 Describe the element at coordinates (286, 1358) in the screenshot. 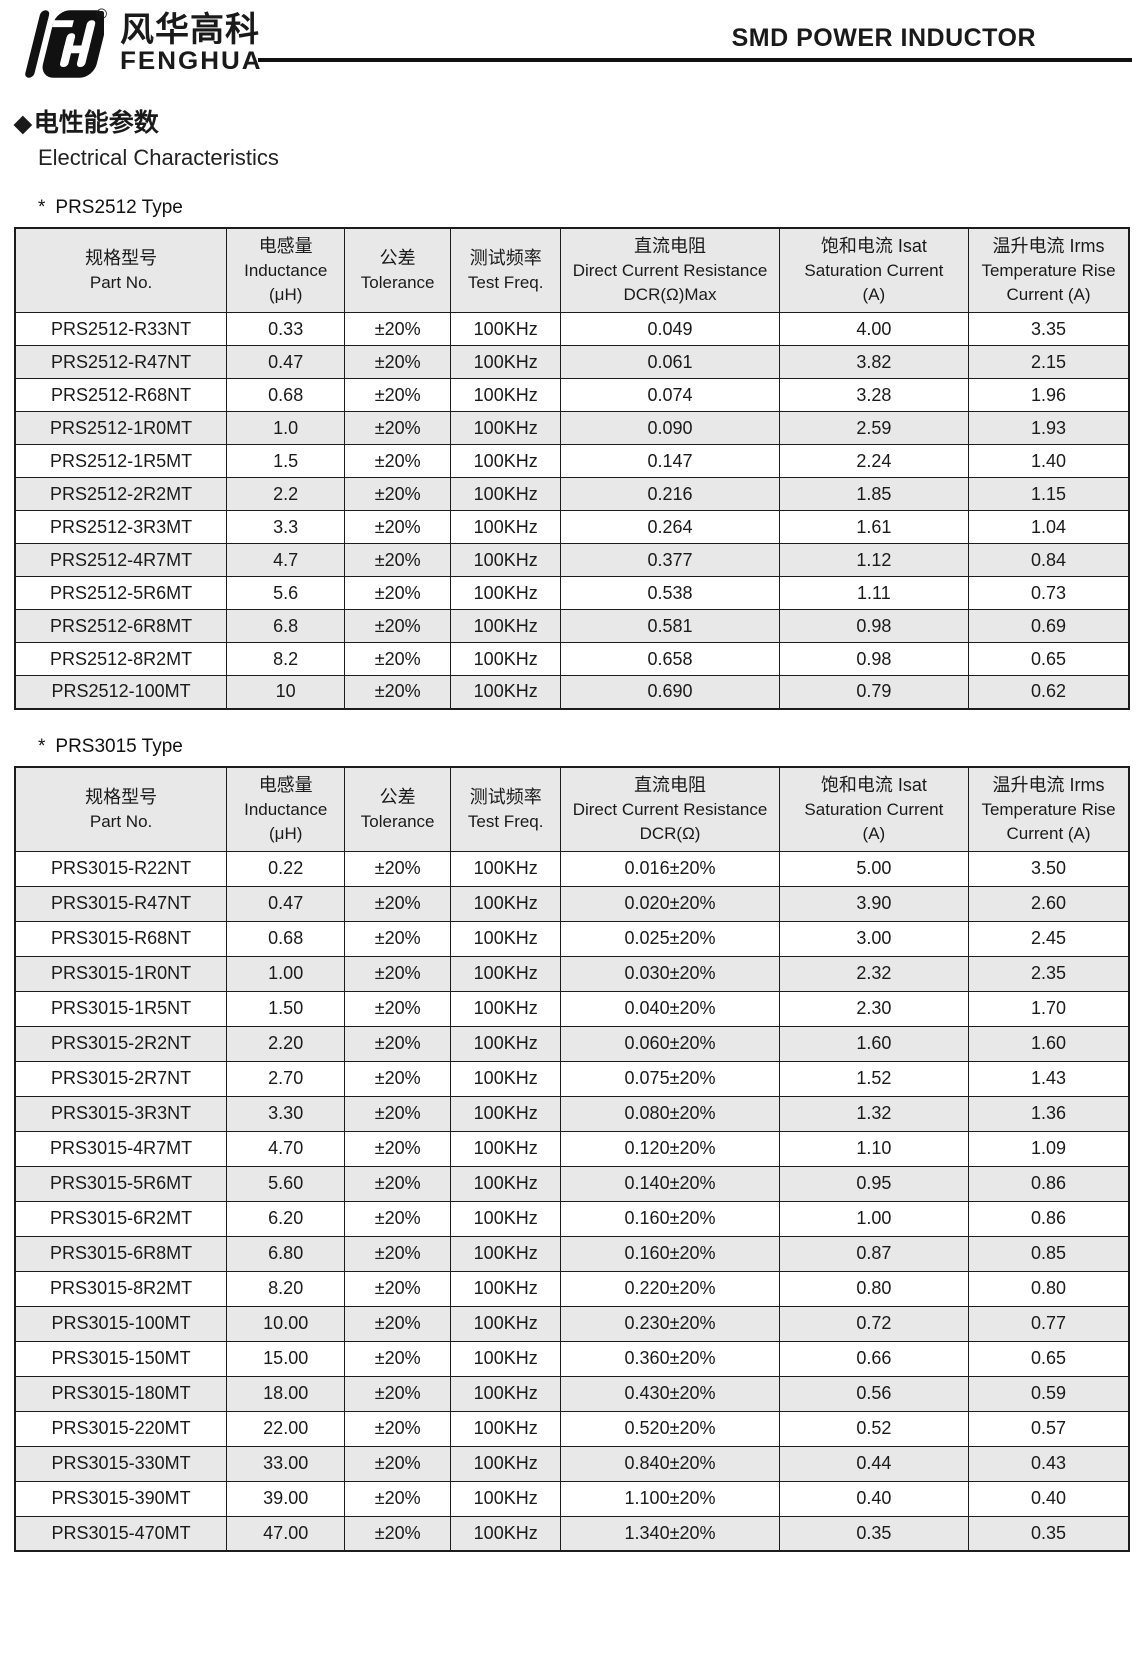

I see `table-cell: 15.00` at that location.